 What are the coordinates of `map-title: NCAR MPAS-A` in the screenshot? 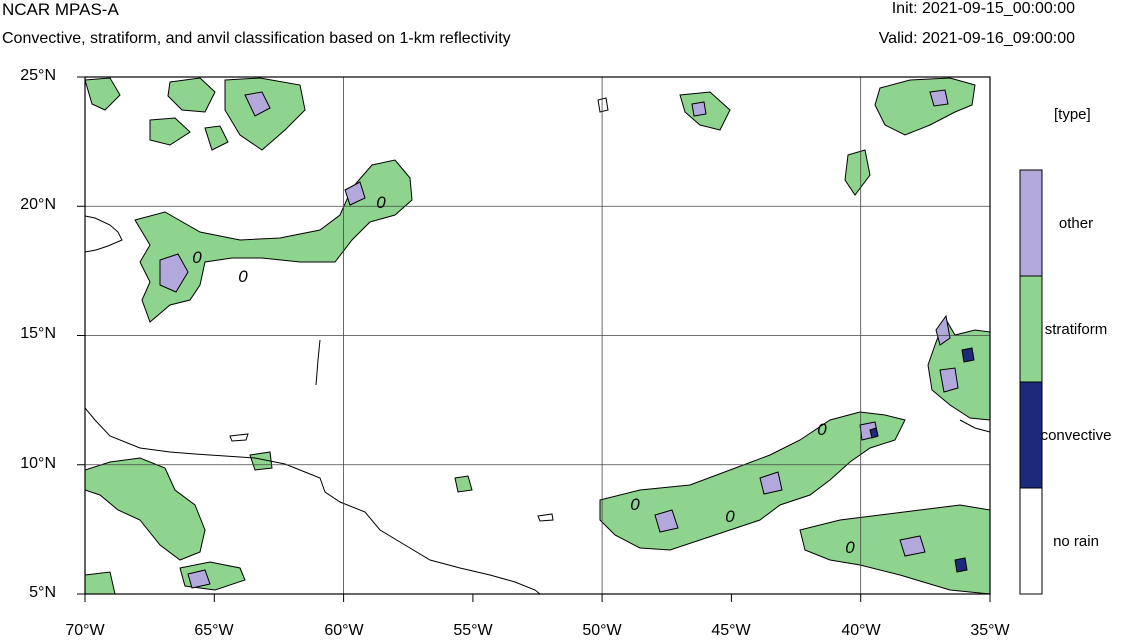 It's located at (60, 9).